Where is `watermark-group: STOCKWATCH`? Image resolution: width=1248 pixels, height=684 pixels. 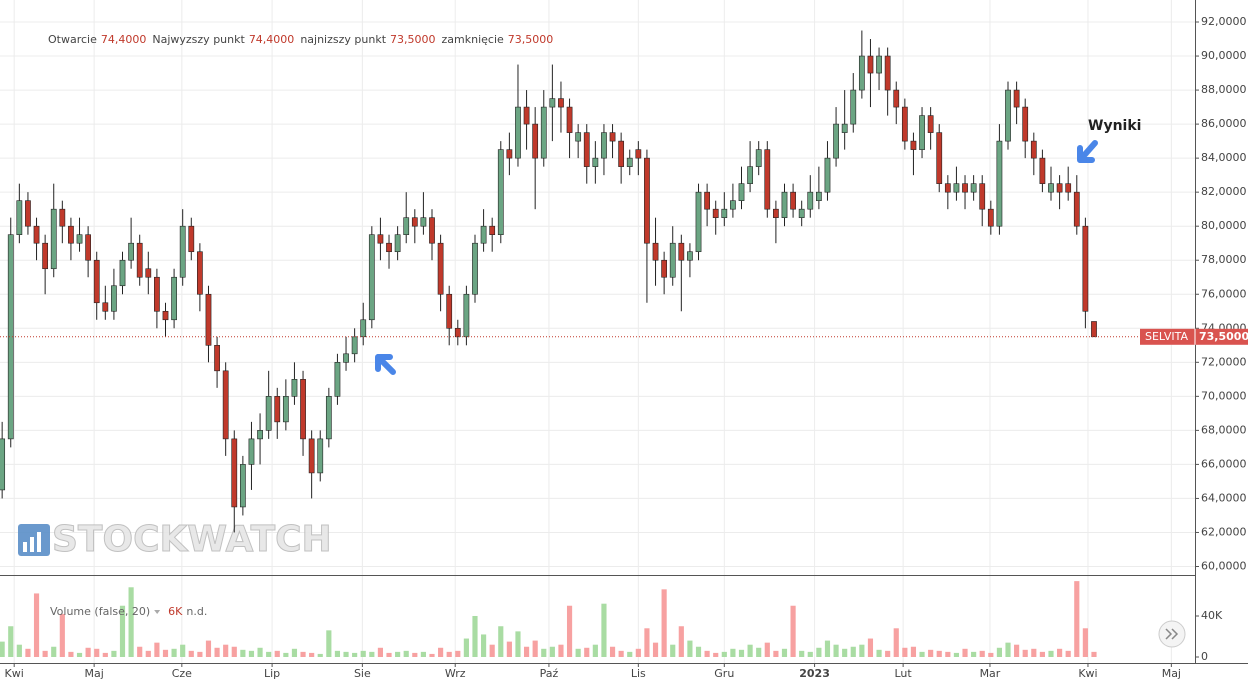
watermark-group: STOCKWATCH is located at coordinates (175, 540).